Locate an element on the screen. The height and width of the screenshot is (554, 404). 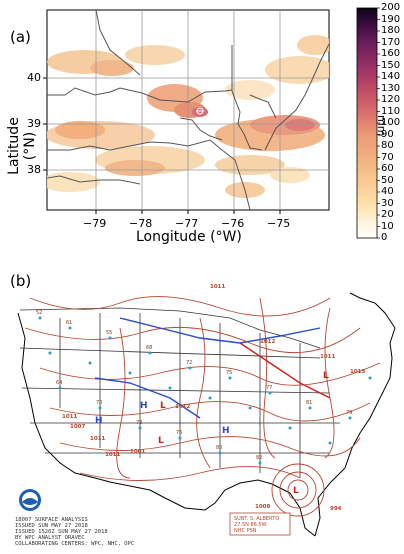
colorbar-ticks is located at coordinates (378, 123).